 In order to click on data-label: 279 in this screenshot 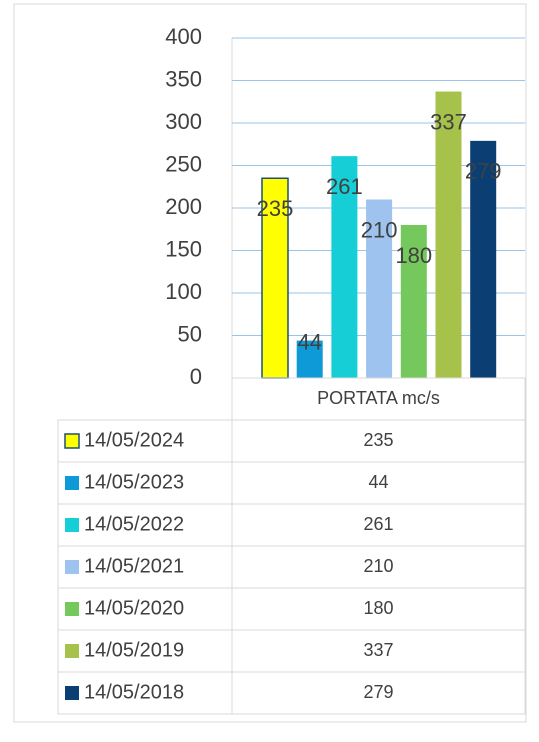, I will do `click(483, 171)`.